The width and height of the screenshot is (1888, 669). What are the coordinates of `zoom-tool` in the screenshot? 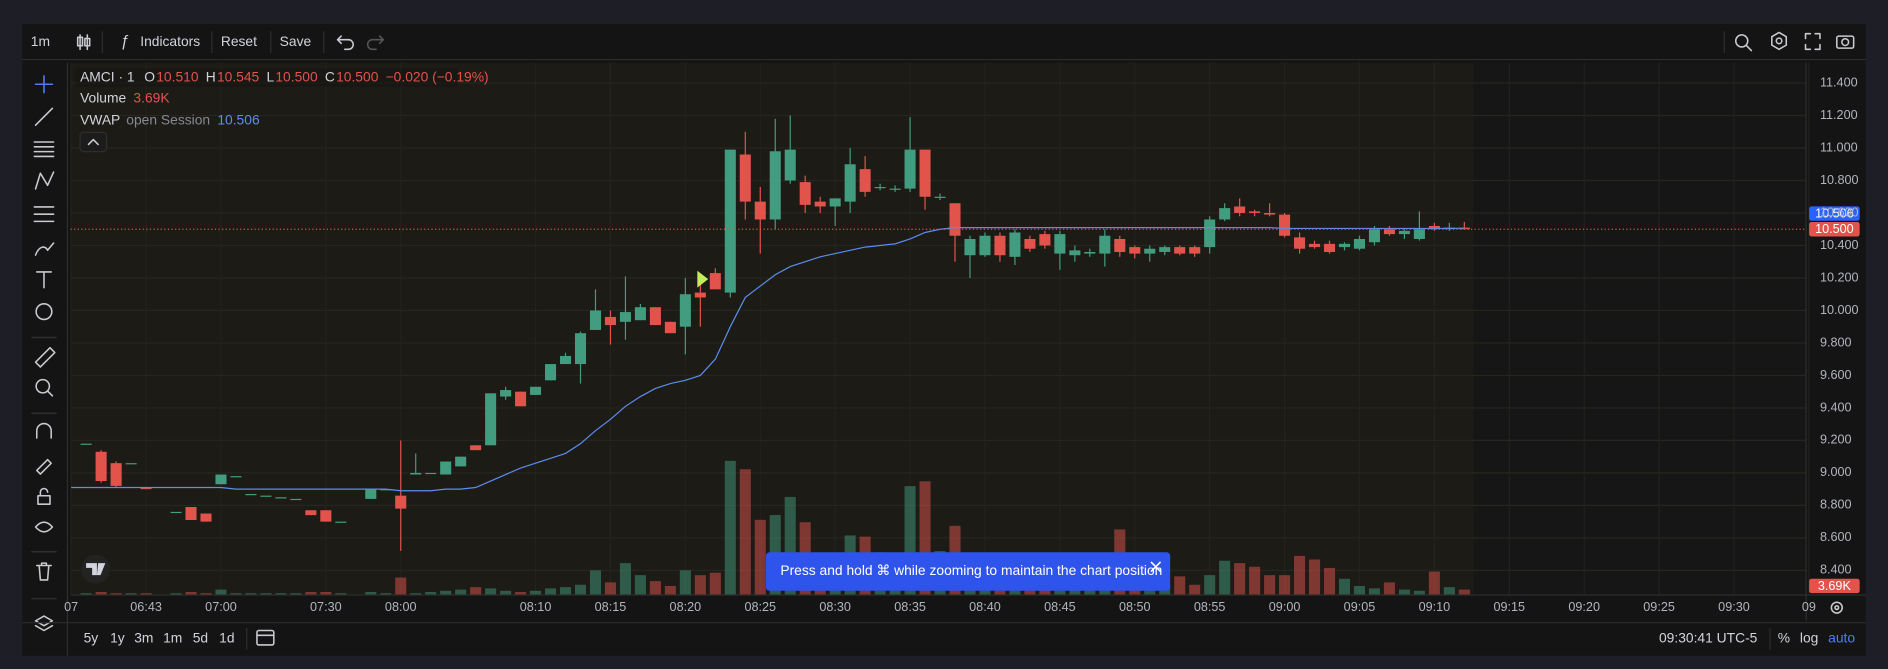 It's located at (44, 387).